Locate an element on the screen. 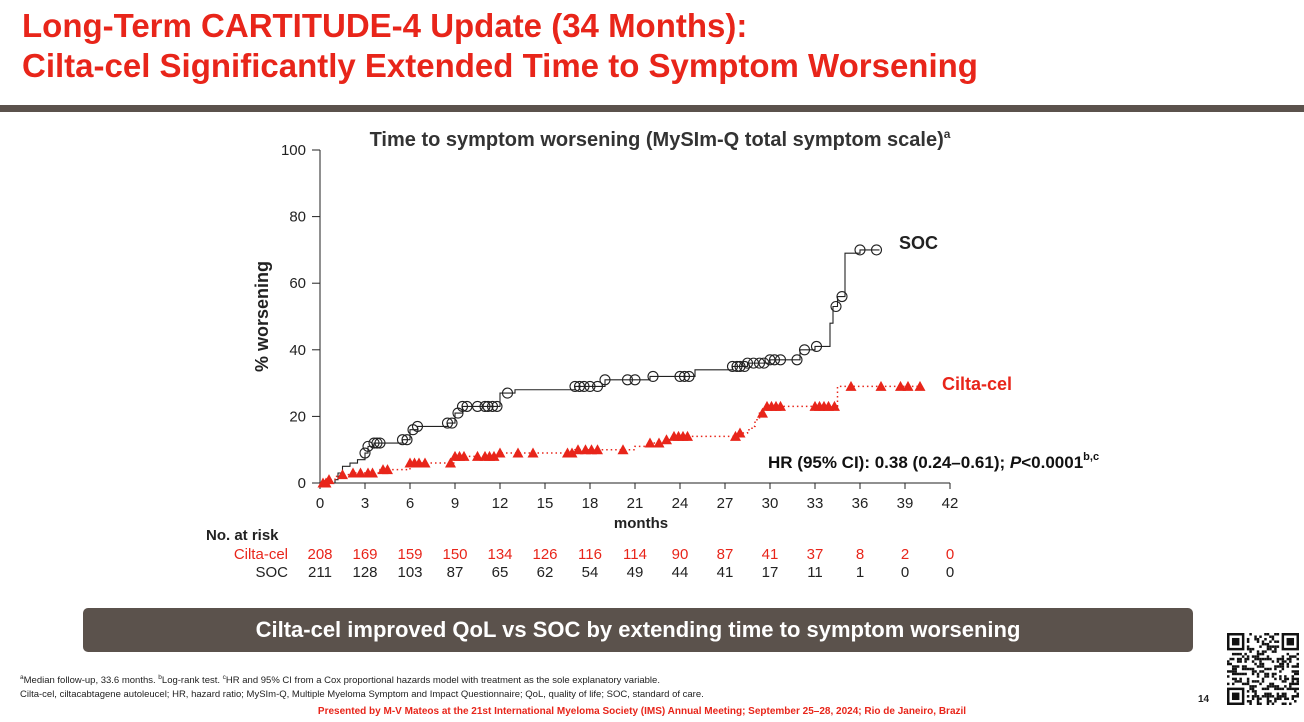  risk-cell-soc: 41 is located at coordinates (725, 572).